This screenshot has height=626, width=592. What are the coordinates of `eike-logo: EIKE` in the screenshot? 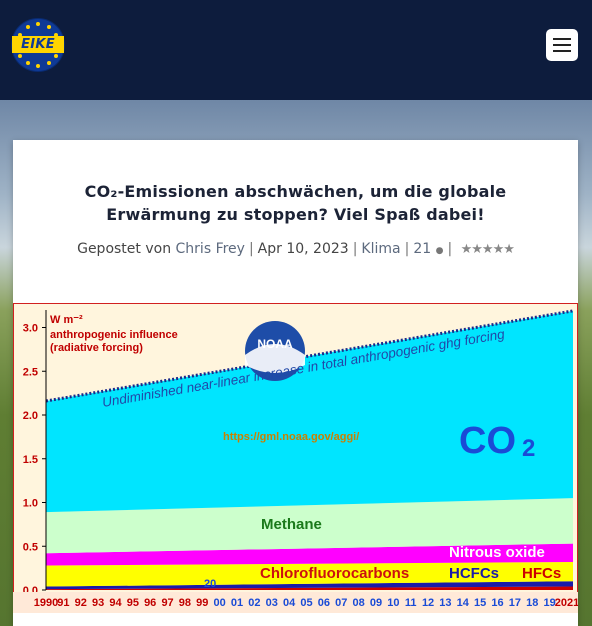 It's located at (38, 45).